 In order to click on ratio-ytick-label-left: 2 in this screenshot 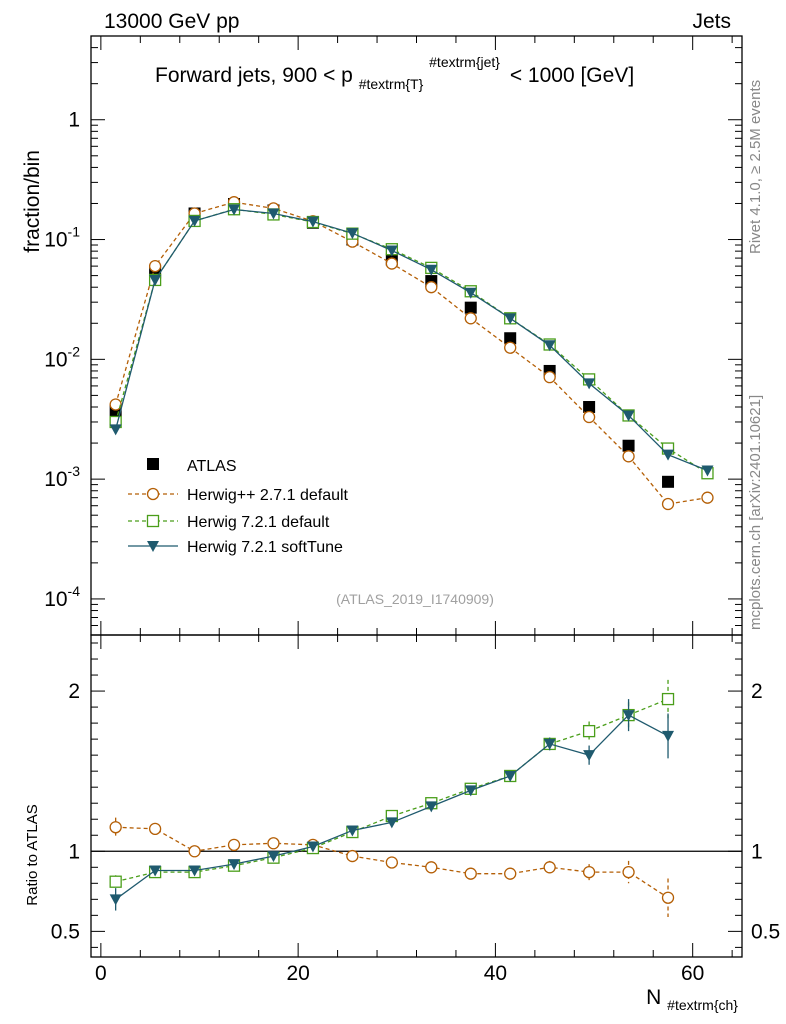, I will do `click(74, 691)`.